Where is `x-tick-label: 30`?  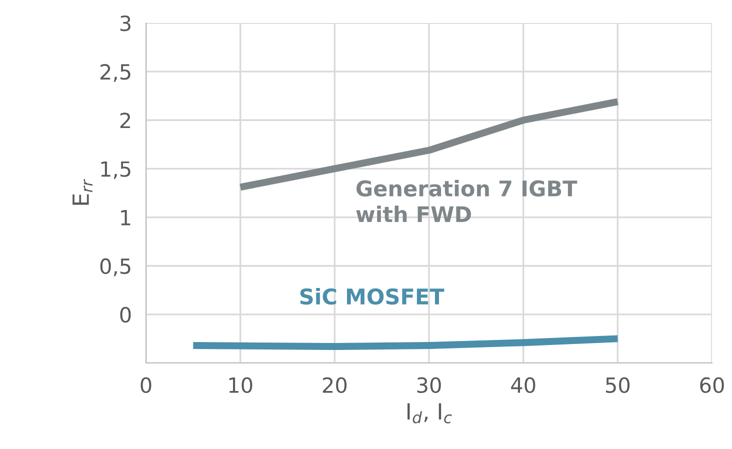 x-tick-label: 30 is located at coordinates (429, 385).